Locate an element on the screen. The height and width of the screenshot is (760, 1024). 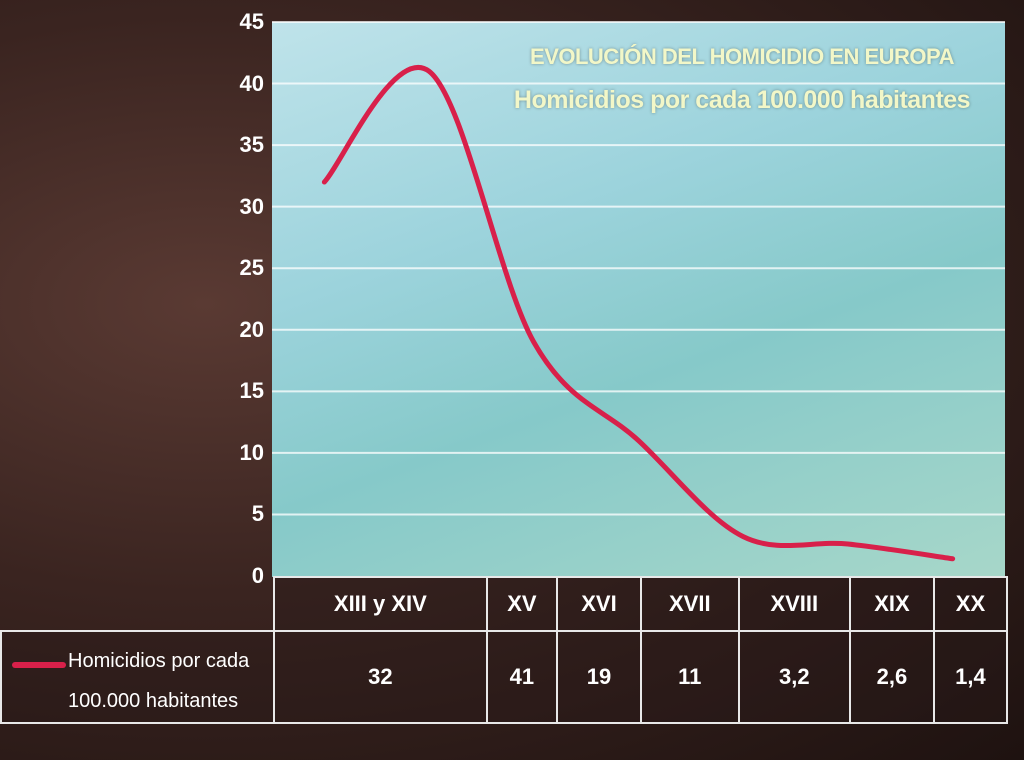
table-corner is located at coordinates (137, 604).